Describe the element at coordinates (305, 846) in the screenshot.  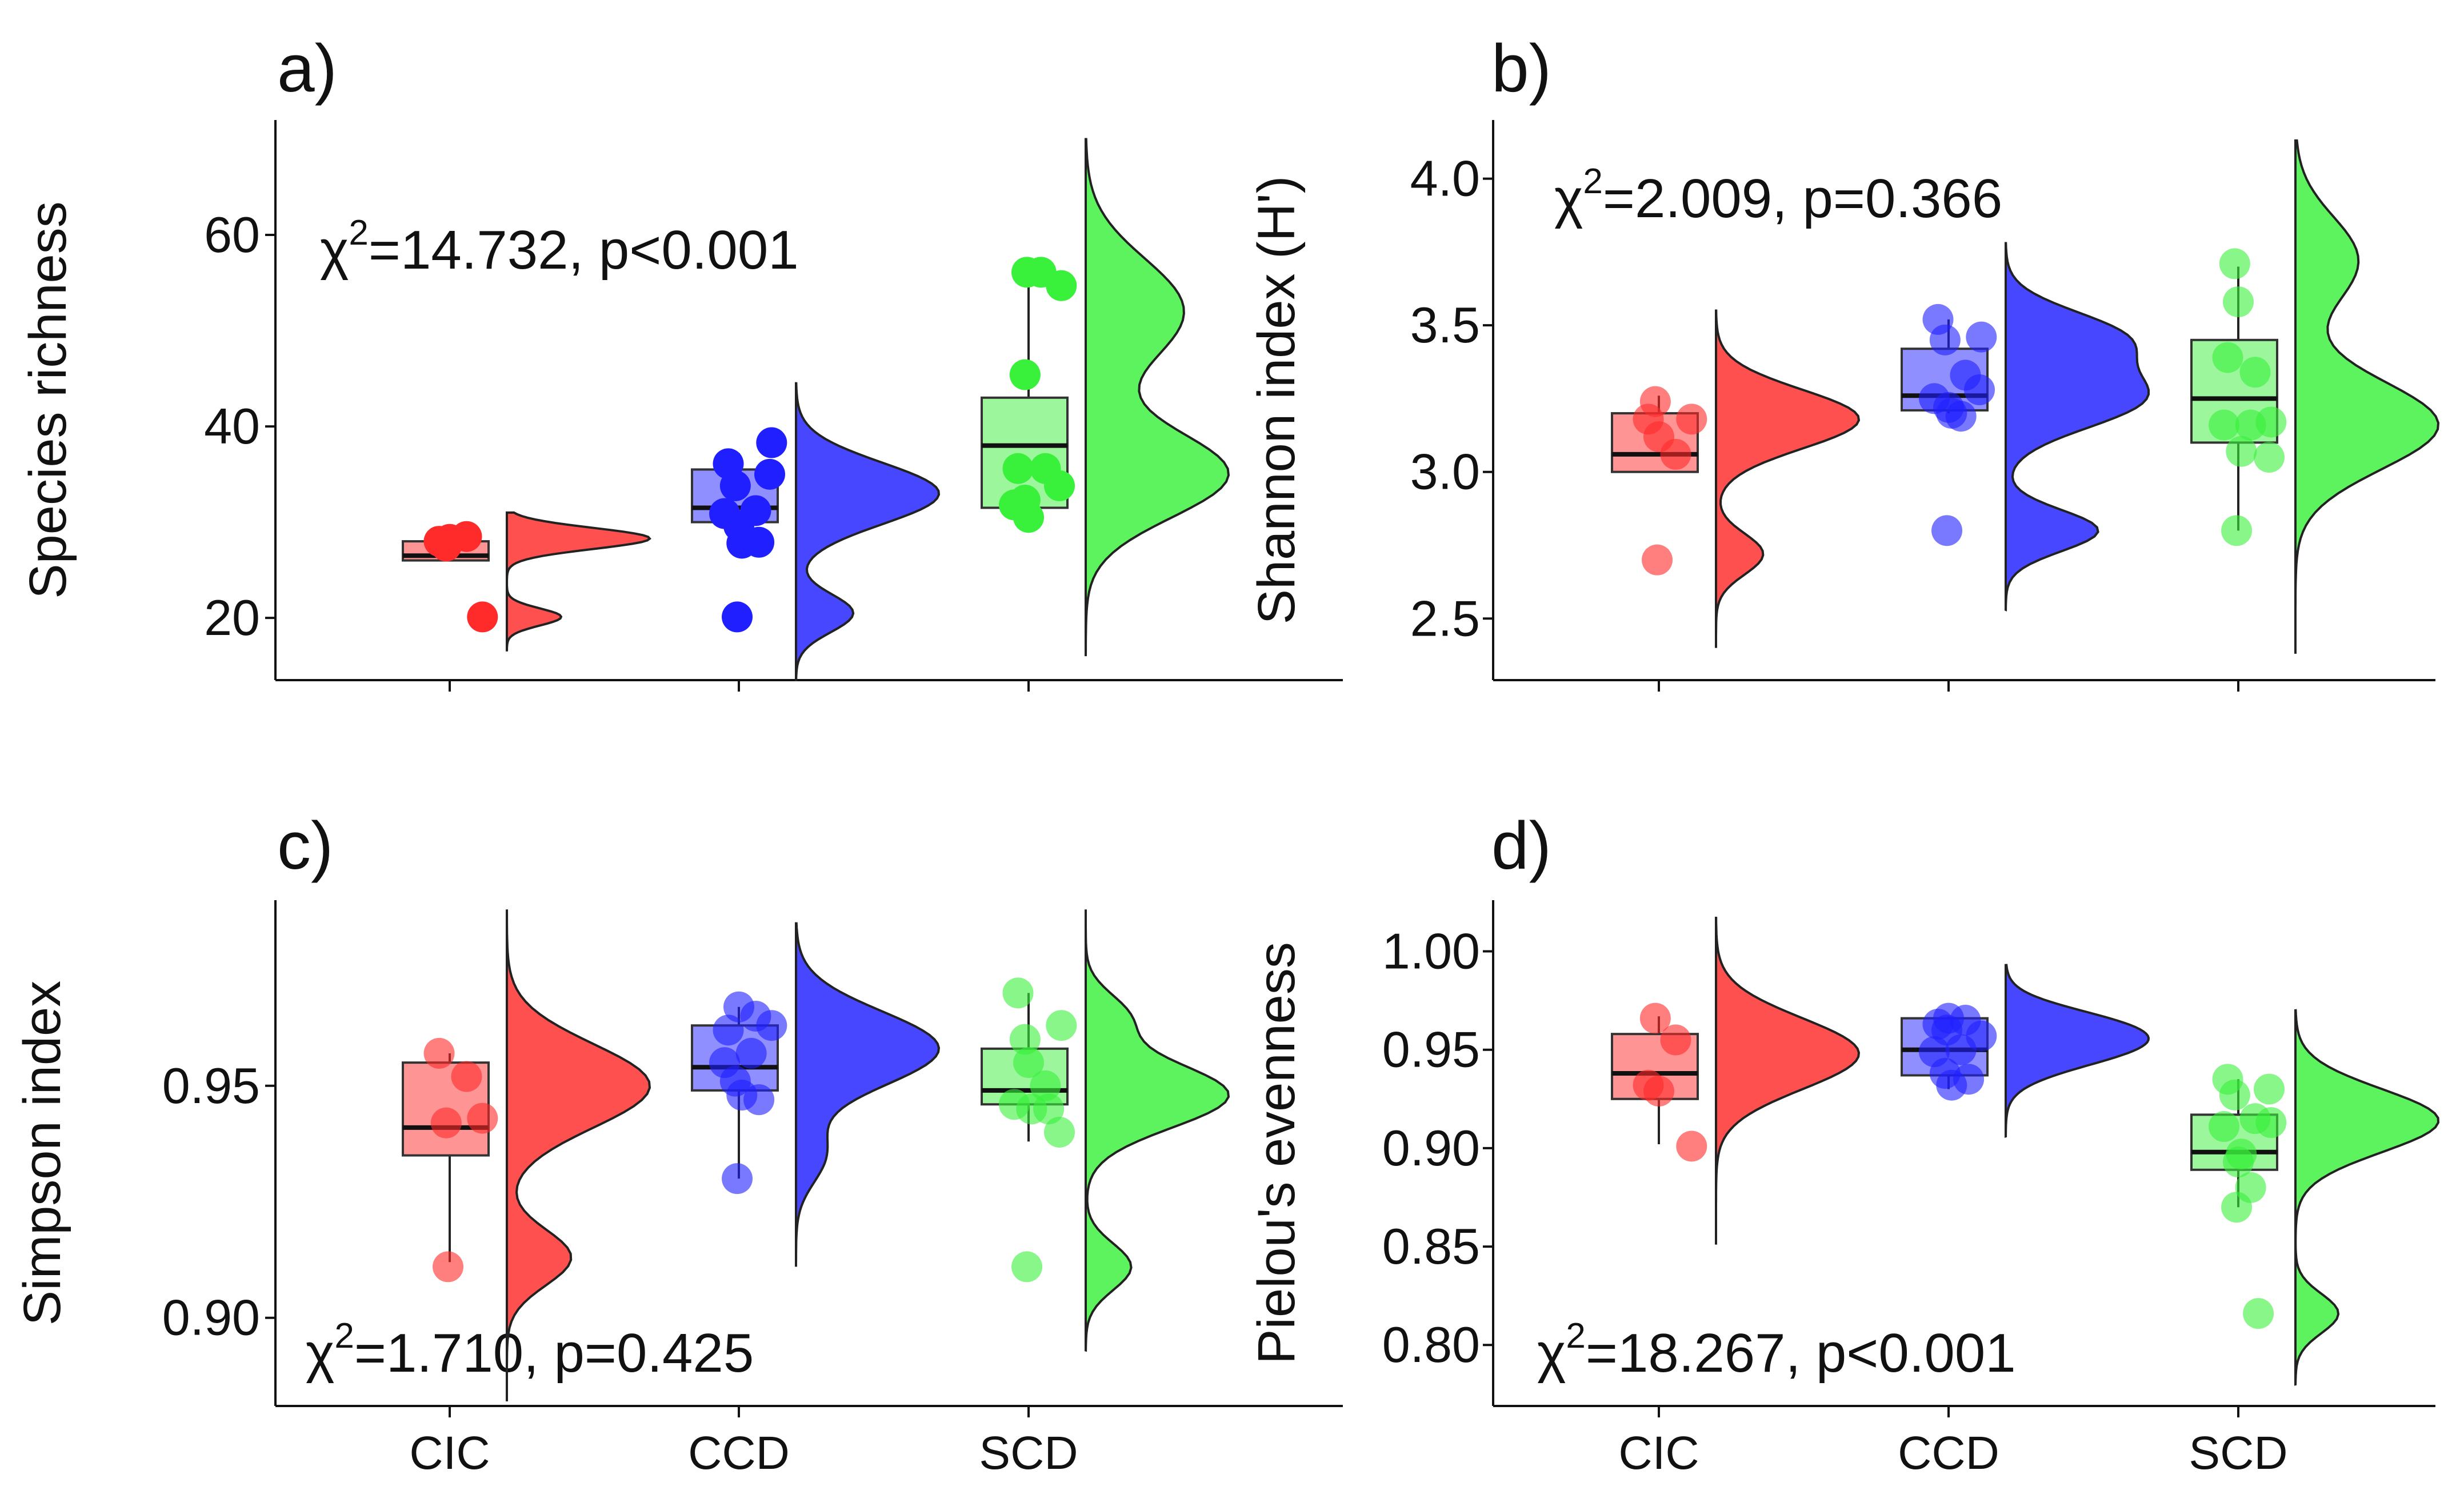
I see `panel-label: c)` at that location.